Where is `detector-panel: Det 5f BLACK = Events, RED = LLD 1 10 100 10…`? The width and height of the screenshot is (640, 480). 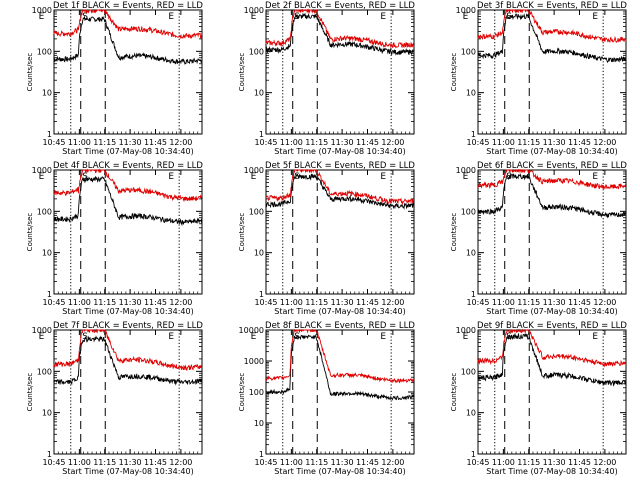 detector-panel: Det 5f BLACK = Events, RED = LLD 1 10 100 10… is located at coordinates (326, 238).